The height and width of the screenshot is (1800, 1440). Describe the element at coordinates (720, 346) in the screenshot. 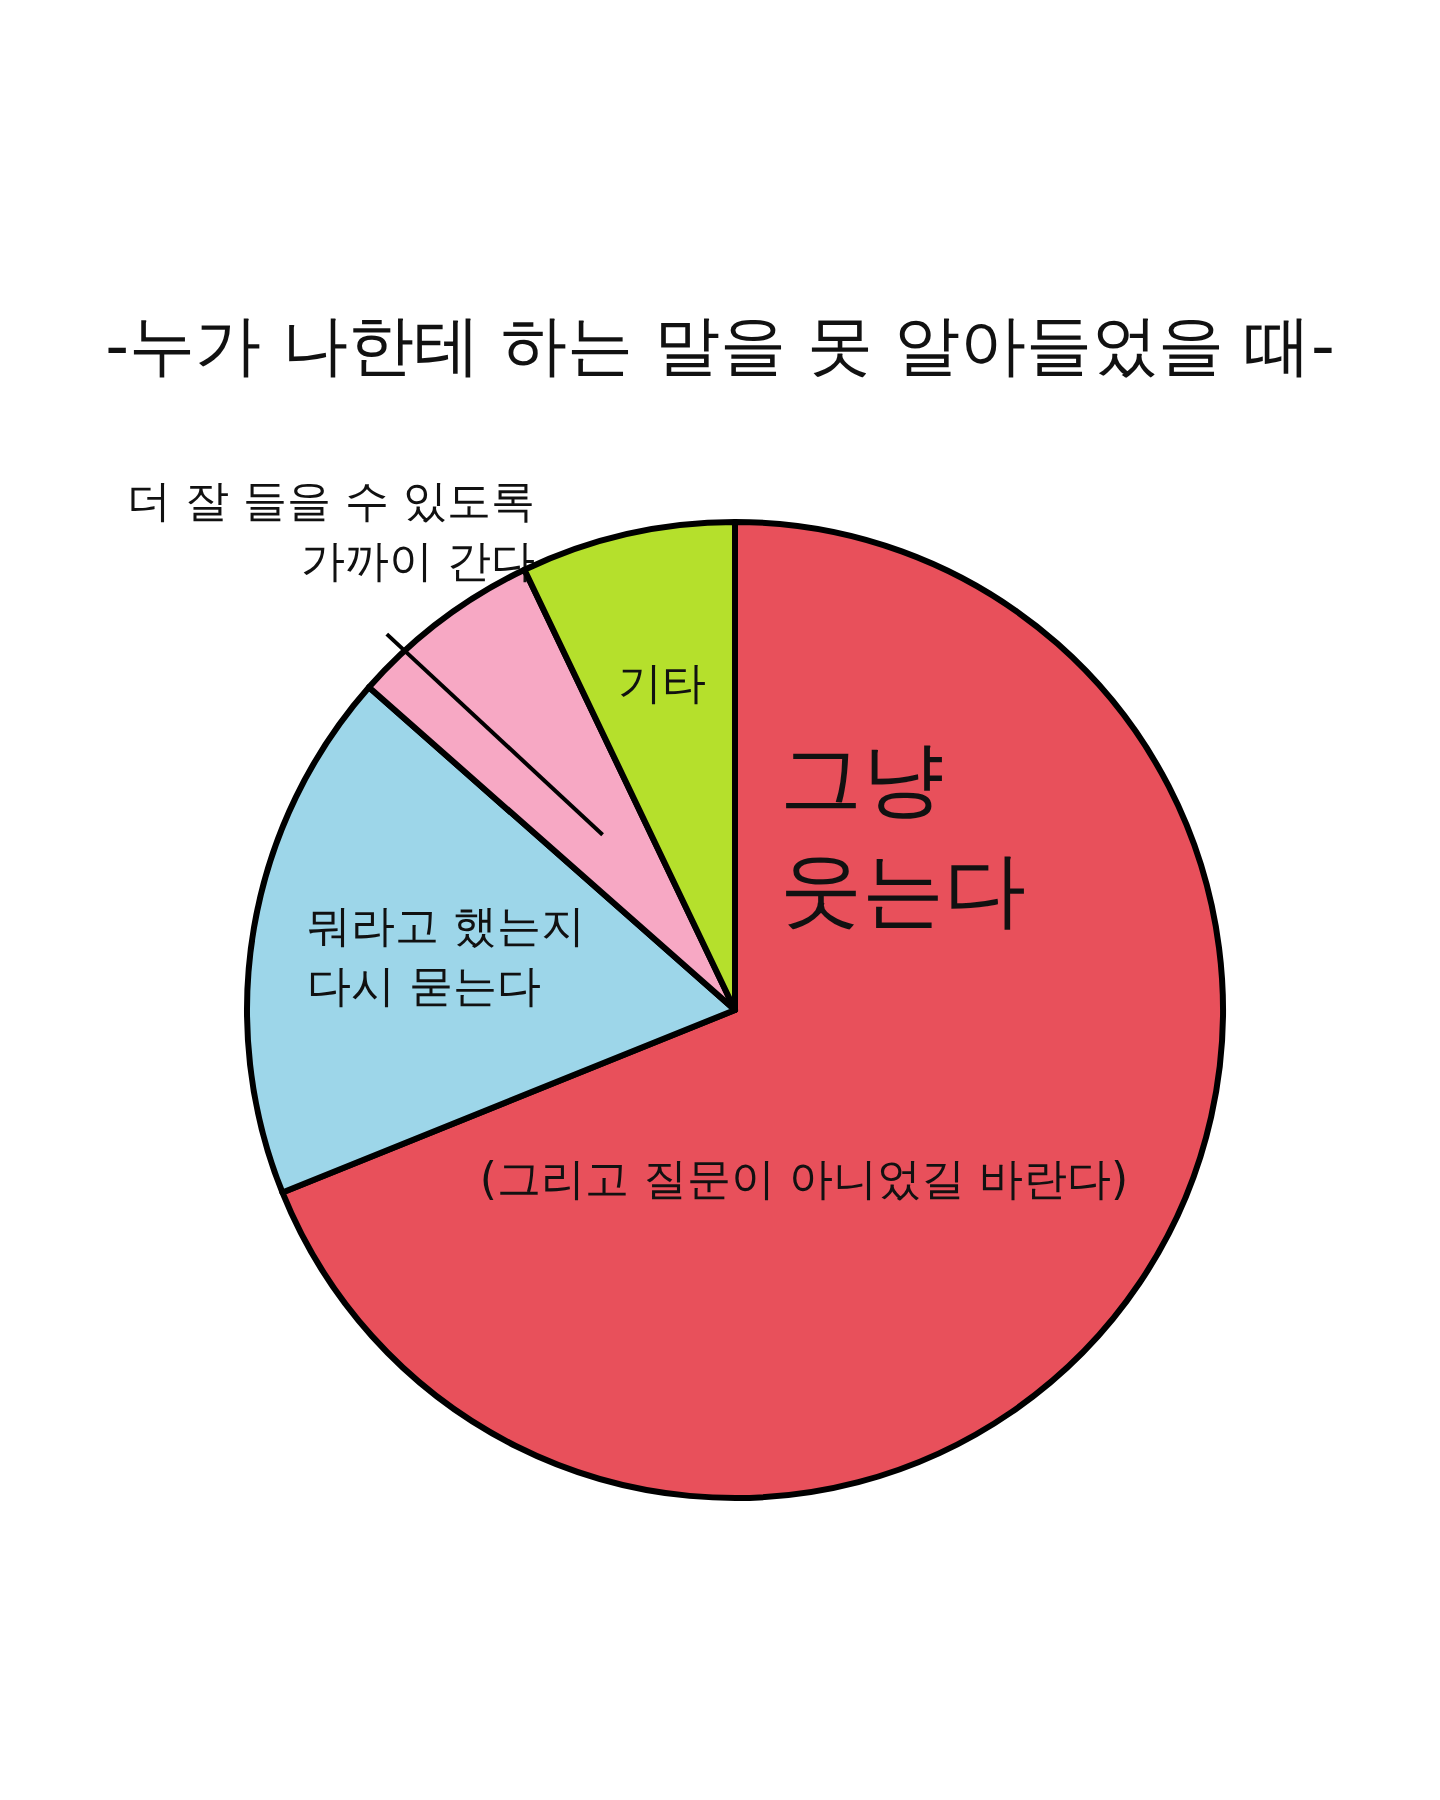

I see `title: -누가 나한테 하는 말을 못 알아들었을 때-` at that location.